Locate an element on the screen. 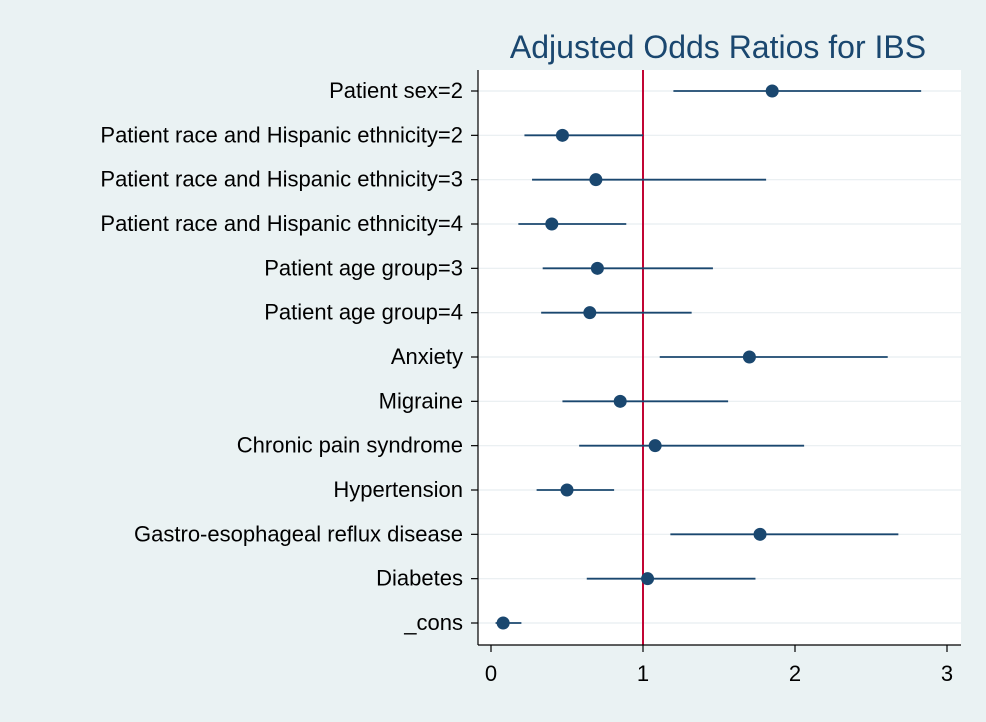  y-tick-label: Anxiety is located at coordinates (427, 356).